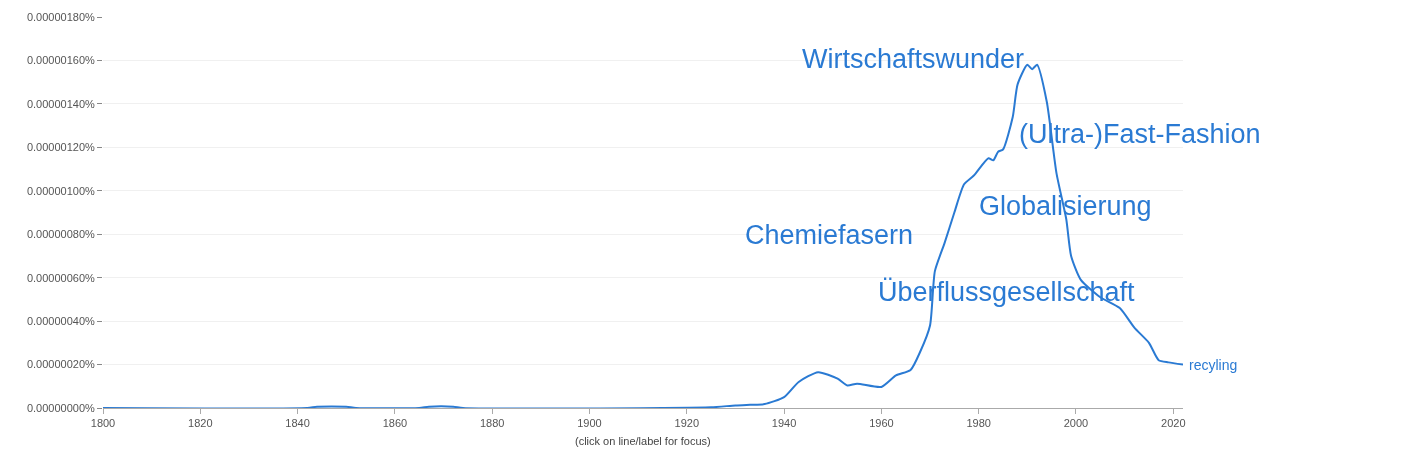 The image size is (1407, 457). What do you see at coordinates (61, 147) in the screenshot?
I see `y-tick-label: 0.00000120%` at bounding box center [61, 147].